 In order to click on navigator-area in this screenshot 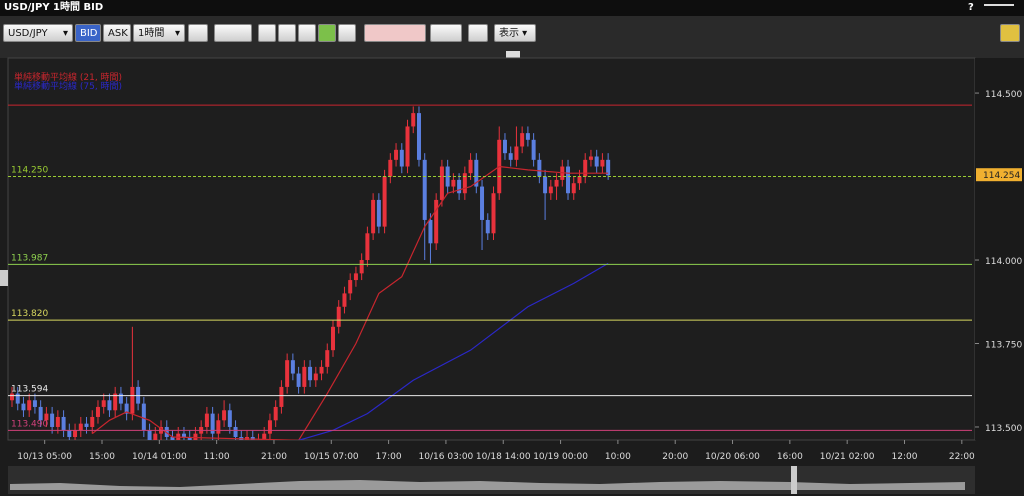, I will do `click(487, 485)`.